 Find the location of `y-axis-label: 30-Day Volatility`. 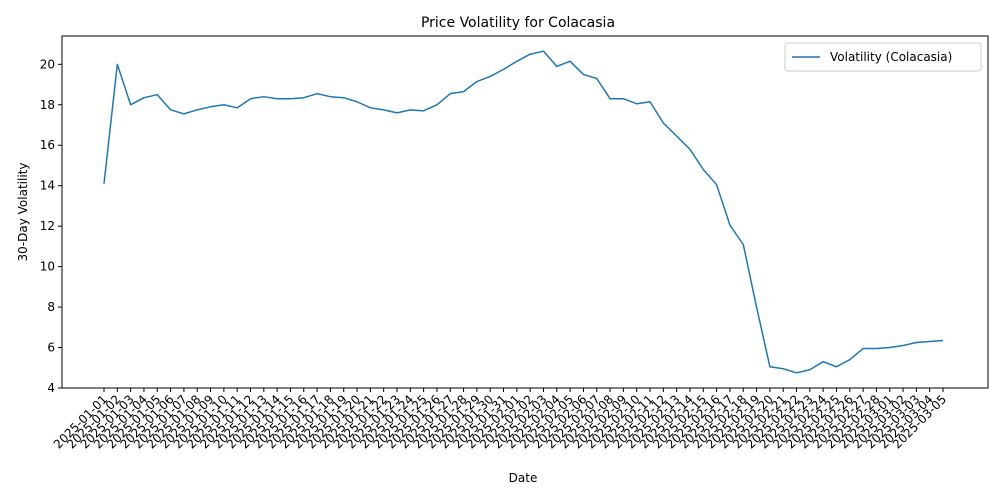

y-axis-label: 30-Day Volatility is located at coordinates (23, 212).